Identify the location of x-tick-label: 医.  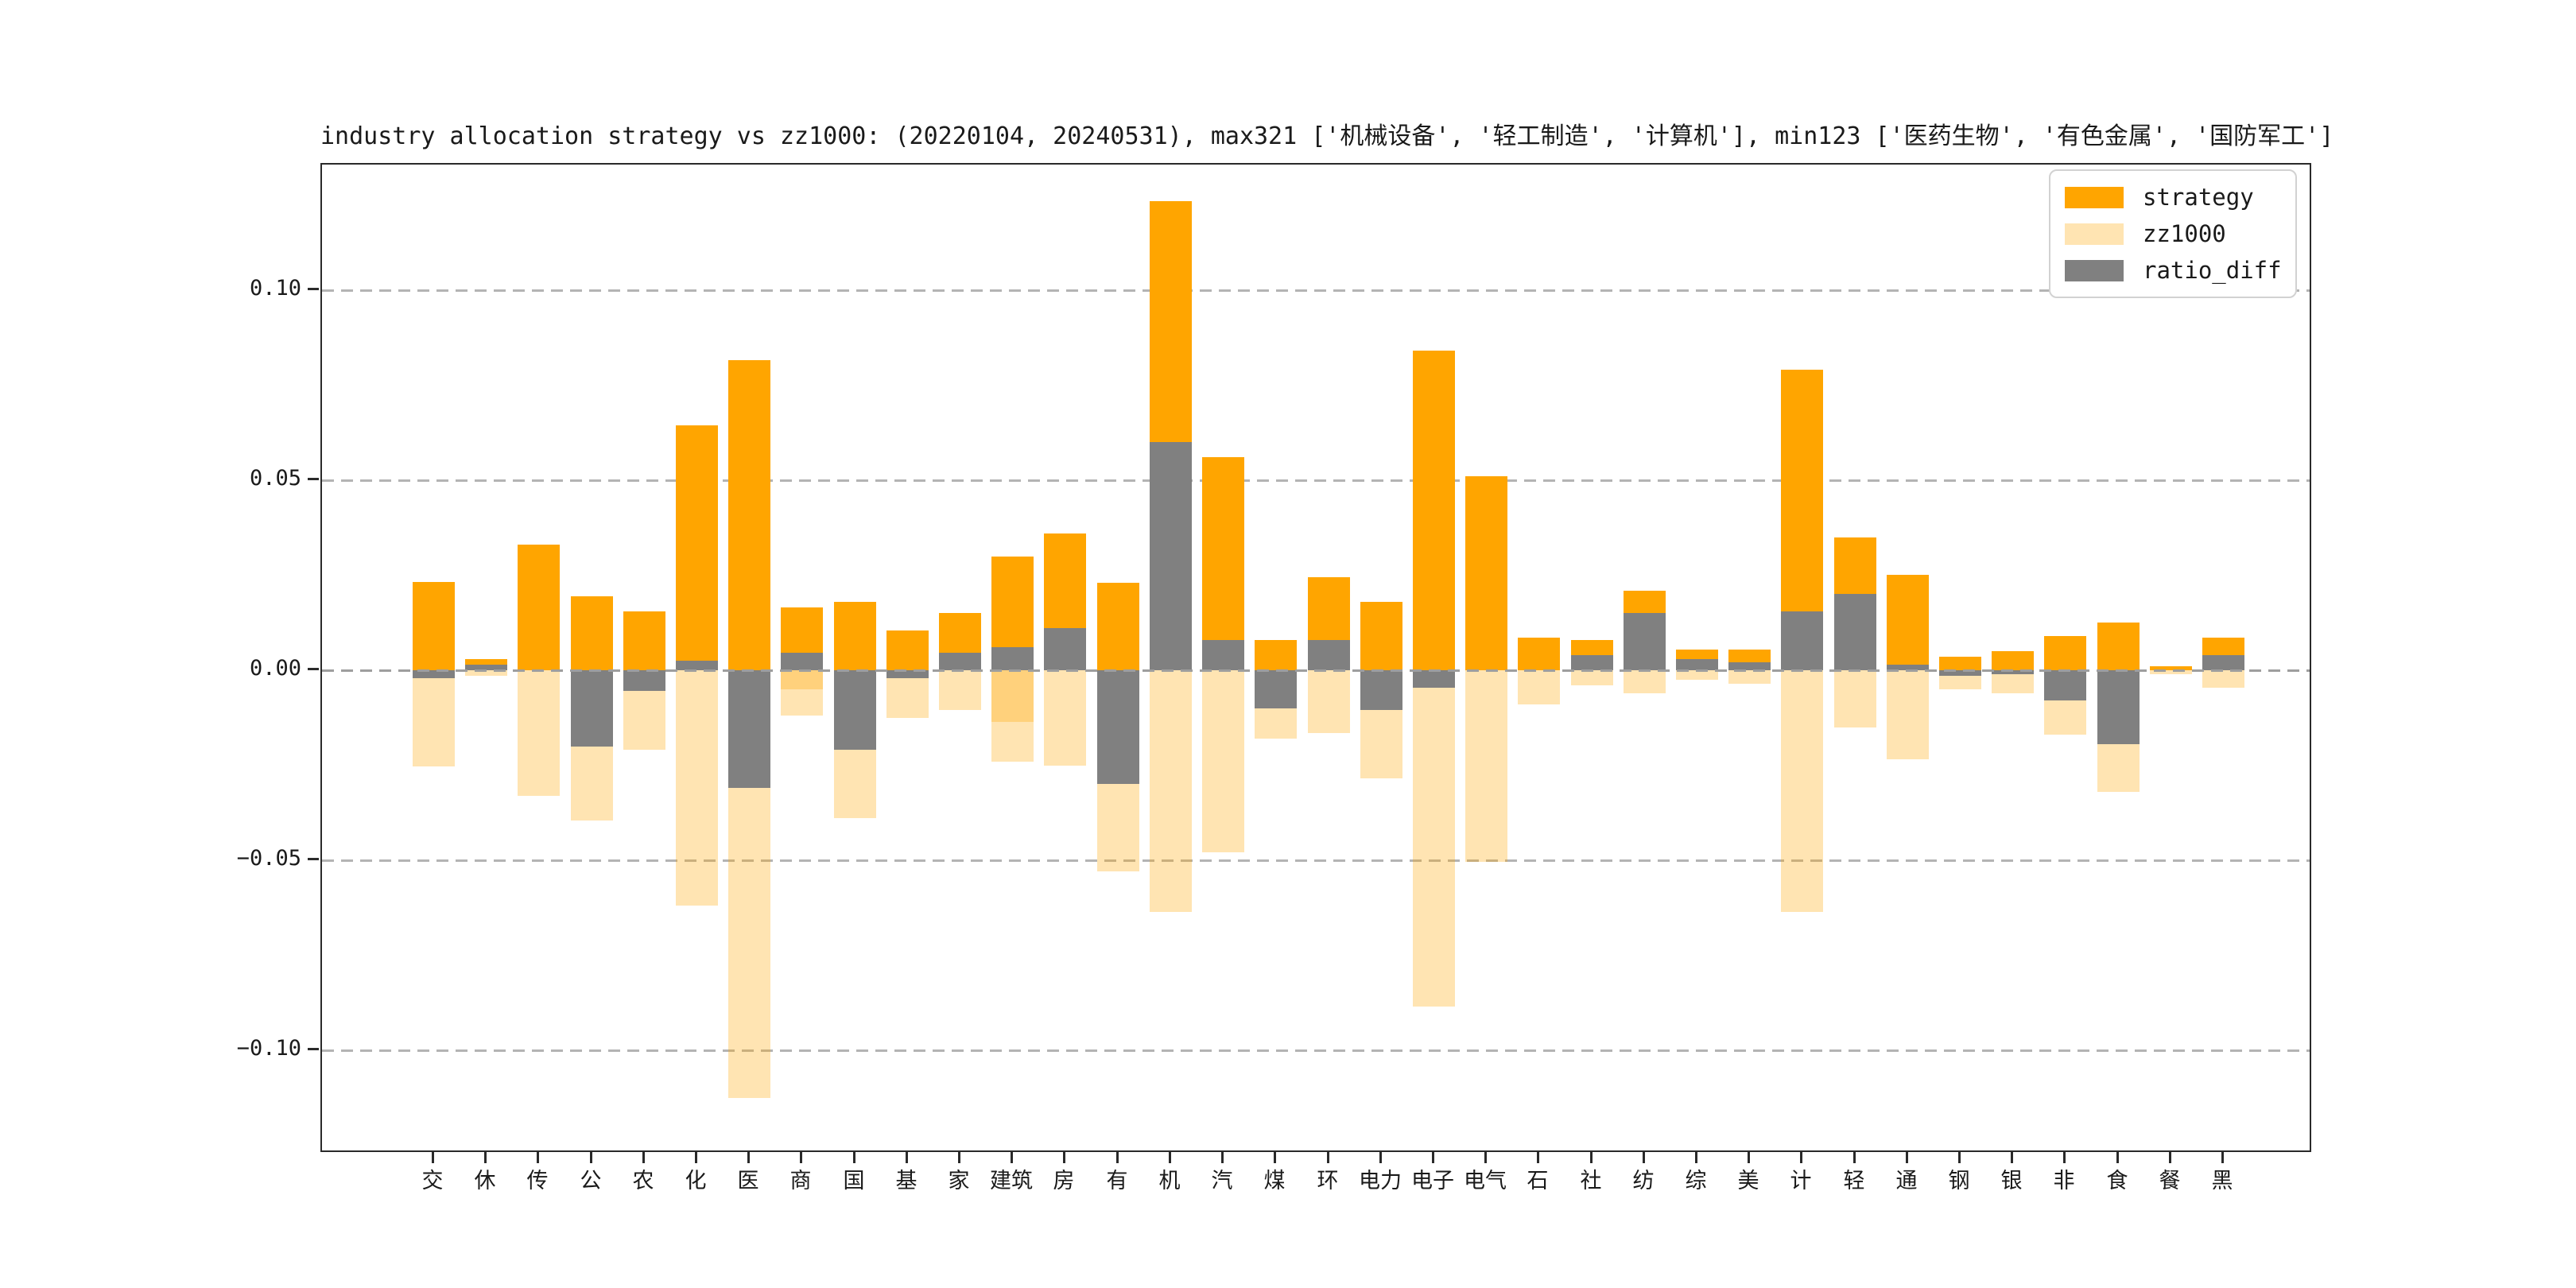
(748, 1181).